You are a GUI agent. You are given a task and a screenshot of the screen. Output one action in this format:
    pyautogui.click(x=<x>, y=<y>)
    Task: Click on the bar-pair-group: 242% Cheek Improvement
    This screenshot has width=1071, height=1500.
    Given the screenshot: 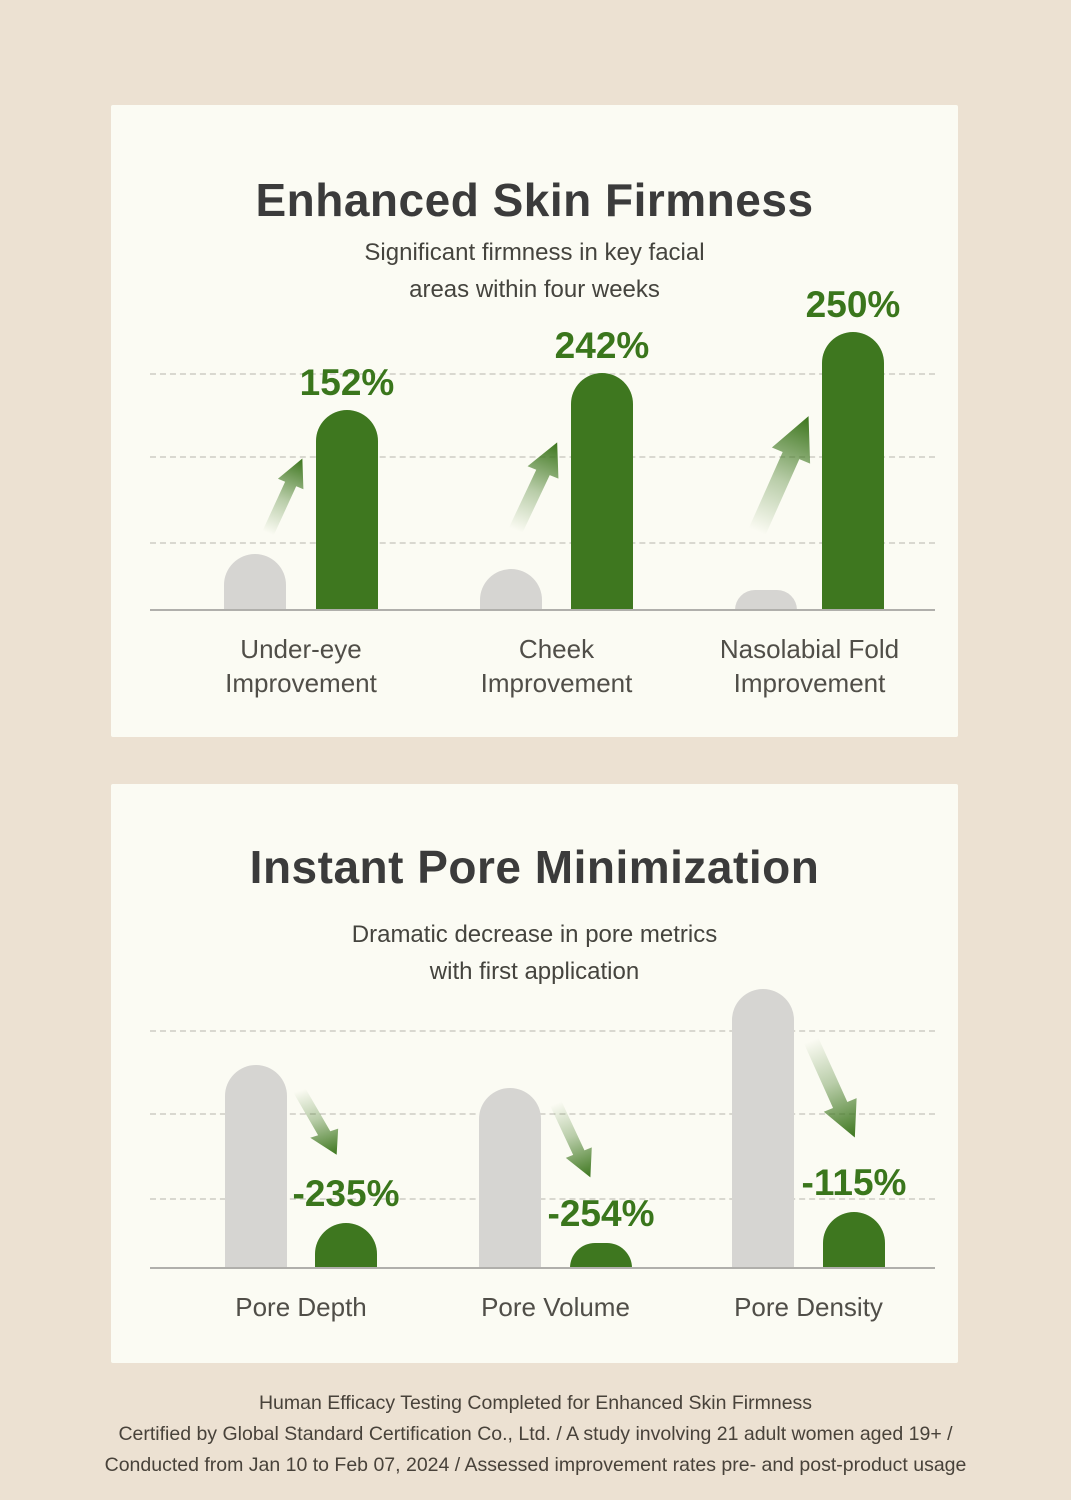 What is the action you would take?
    pyautogui.click(x=564, y=401)
    